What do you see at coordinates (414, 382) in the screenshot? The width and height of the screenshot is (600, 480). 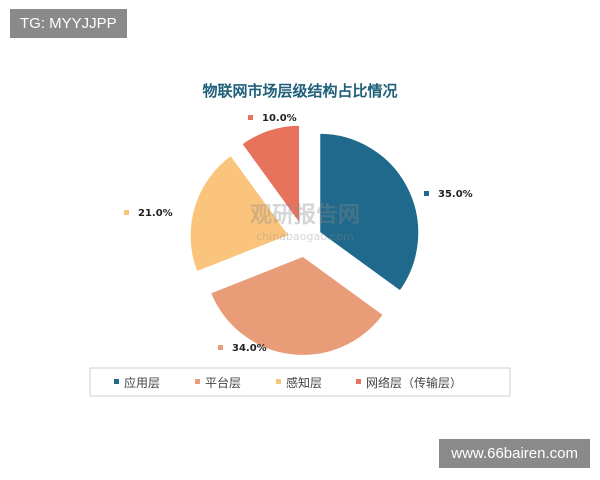 I see `legend-entry: 网络层（传输层）` at bounding box center [414, 382].